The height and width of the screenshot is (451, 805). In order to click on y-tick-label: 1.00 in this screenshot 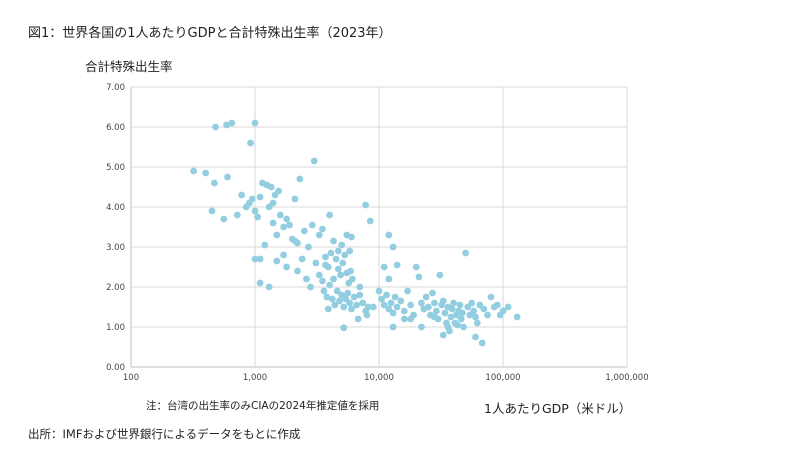, I will do `click(115, 328)`.